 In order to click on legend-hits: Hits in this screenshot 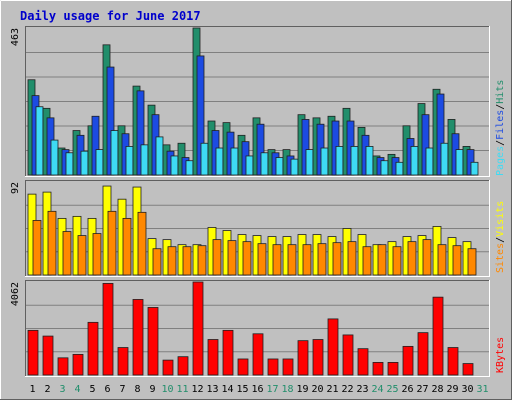, I will do `click(500, 92)`.